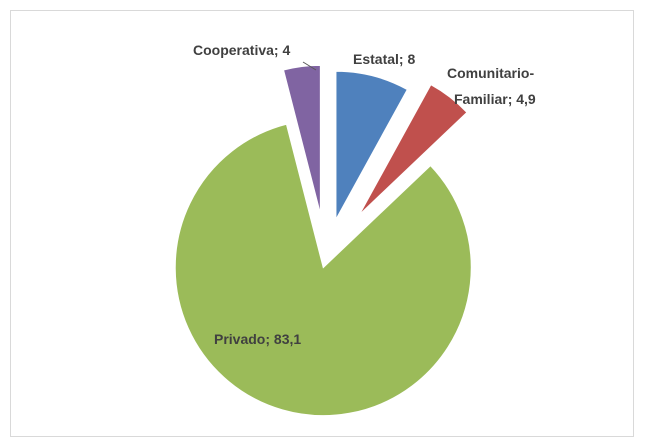 The width and height of the screenshot is (645, 439). What do you see at coordinates (495, 99) in the screenshot?
I see `label-comunitario-line2: Familiar; 4,9` at bounding box center [495, 99].